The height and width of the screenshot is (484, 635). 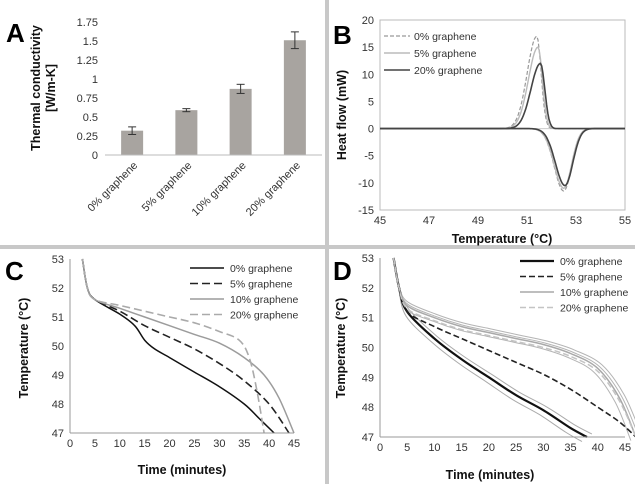 What do you see at coordinates (58, 405) in the screenshot?
I see `panel-c-ytick-48: 48` at bounding box center [58, 405].